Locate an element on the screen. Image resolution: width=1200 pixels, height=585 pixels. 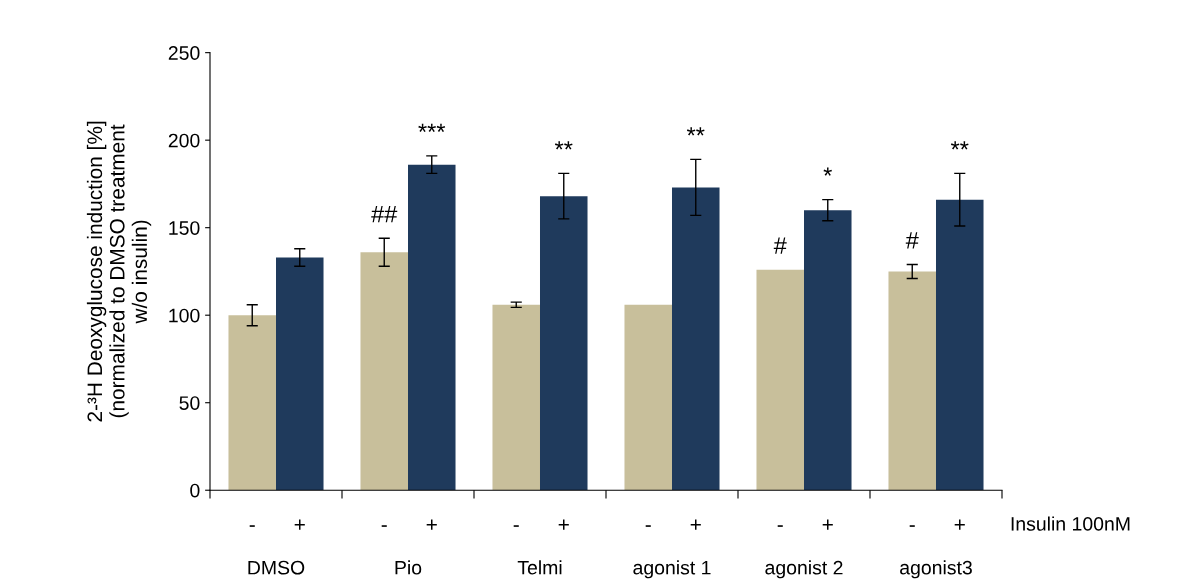
y-axis-title: 2-³H Deoxyglucose induction [%] (normalized to DMSO treatment w/o insulin) is located at coordinates (119, 271).